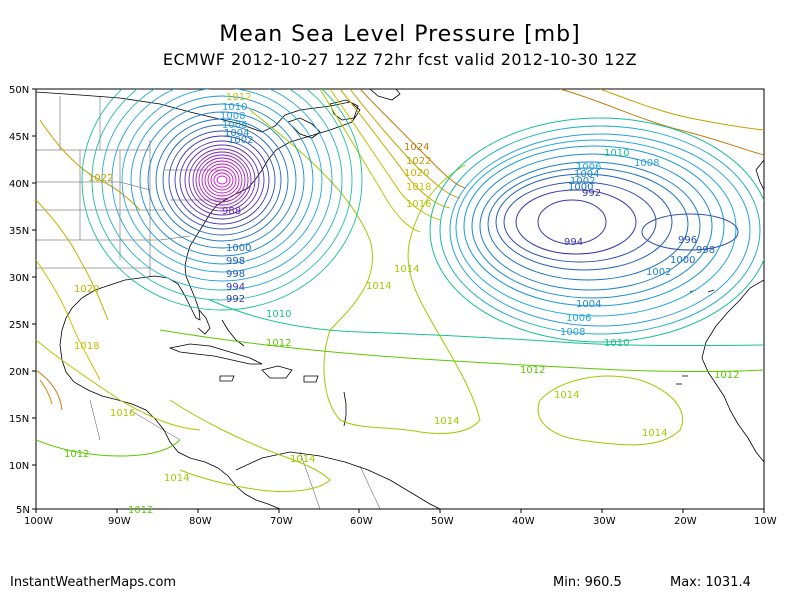  Describe the element at coordinates (400, 511) in the screenshot. I see `lon-ticks` at that location.